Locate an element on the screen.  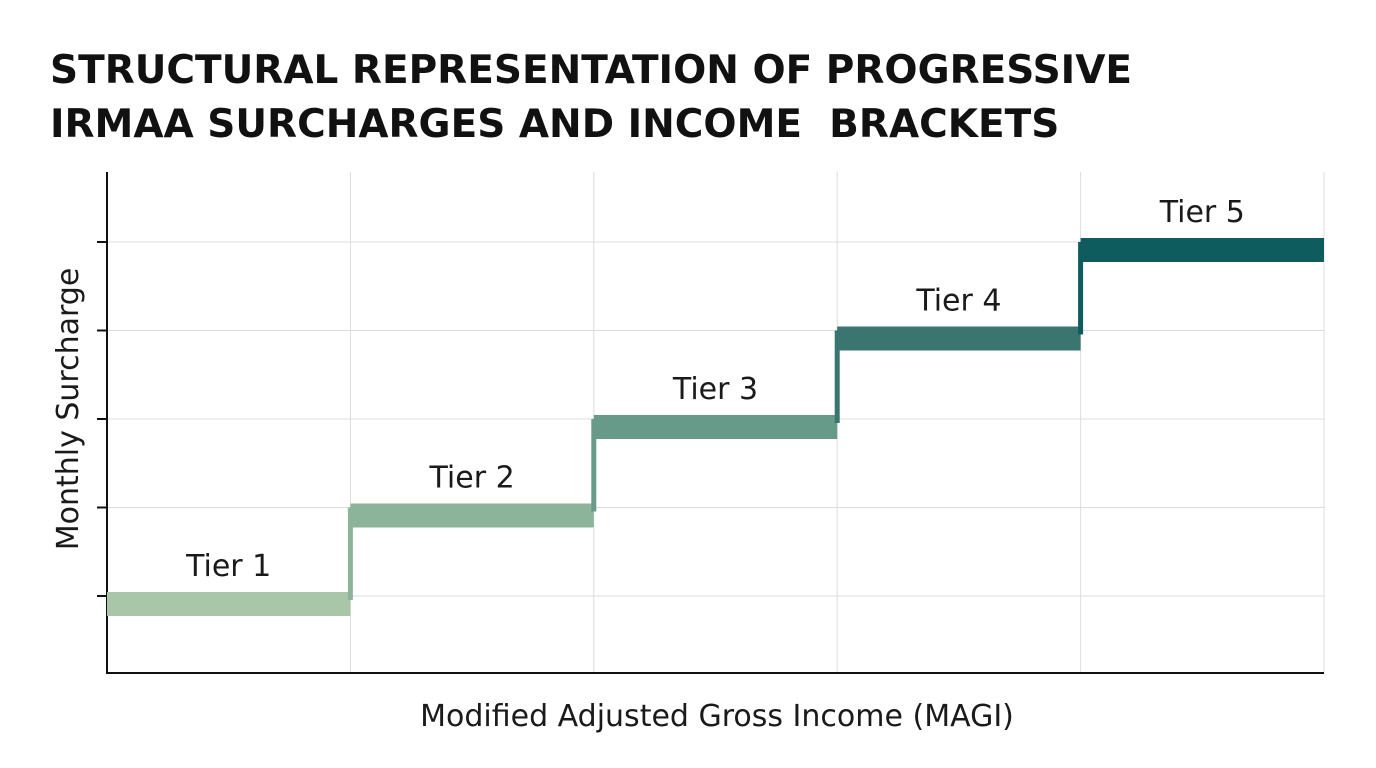
tier-1-segment is located at coordinates (229, 604).